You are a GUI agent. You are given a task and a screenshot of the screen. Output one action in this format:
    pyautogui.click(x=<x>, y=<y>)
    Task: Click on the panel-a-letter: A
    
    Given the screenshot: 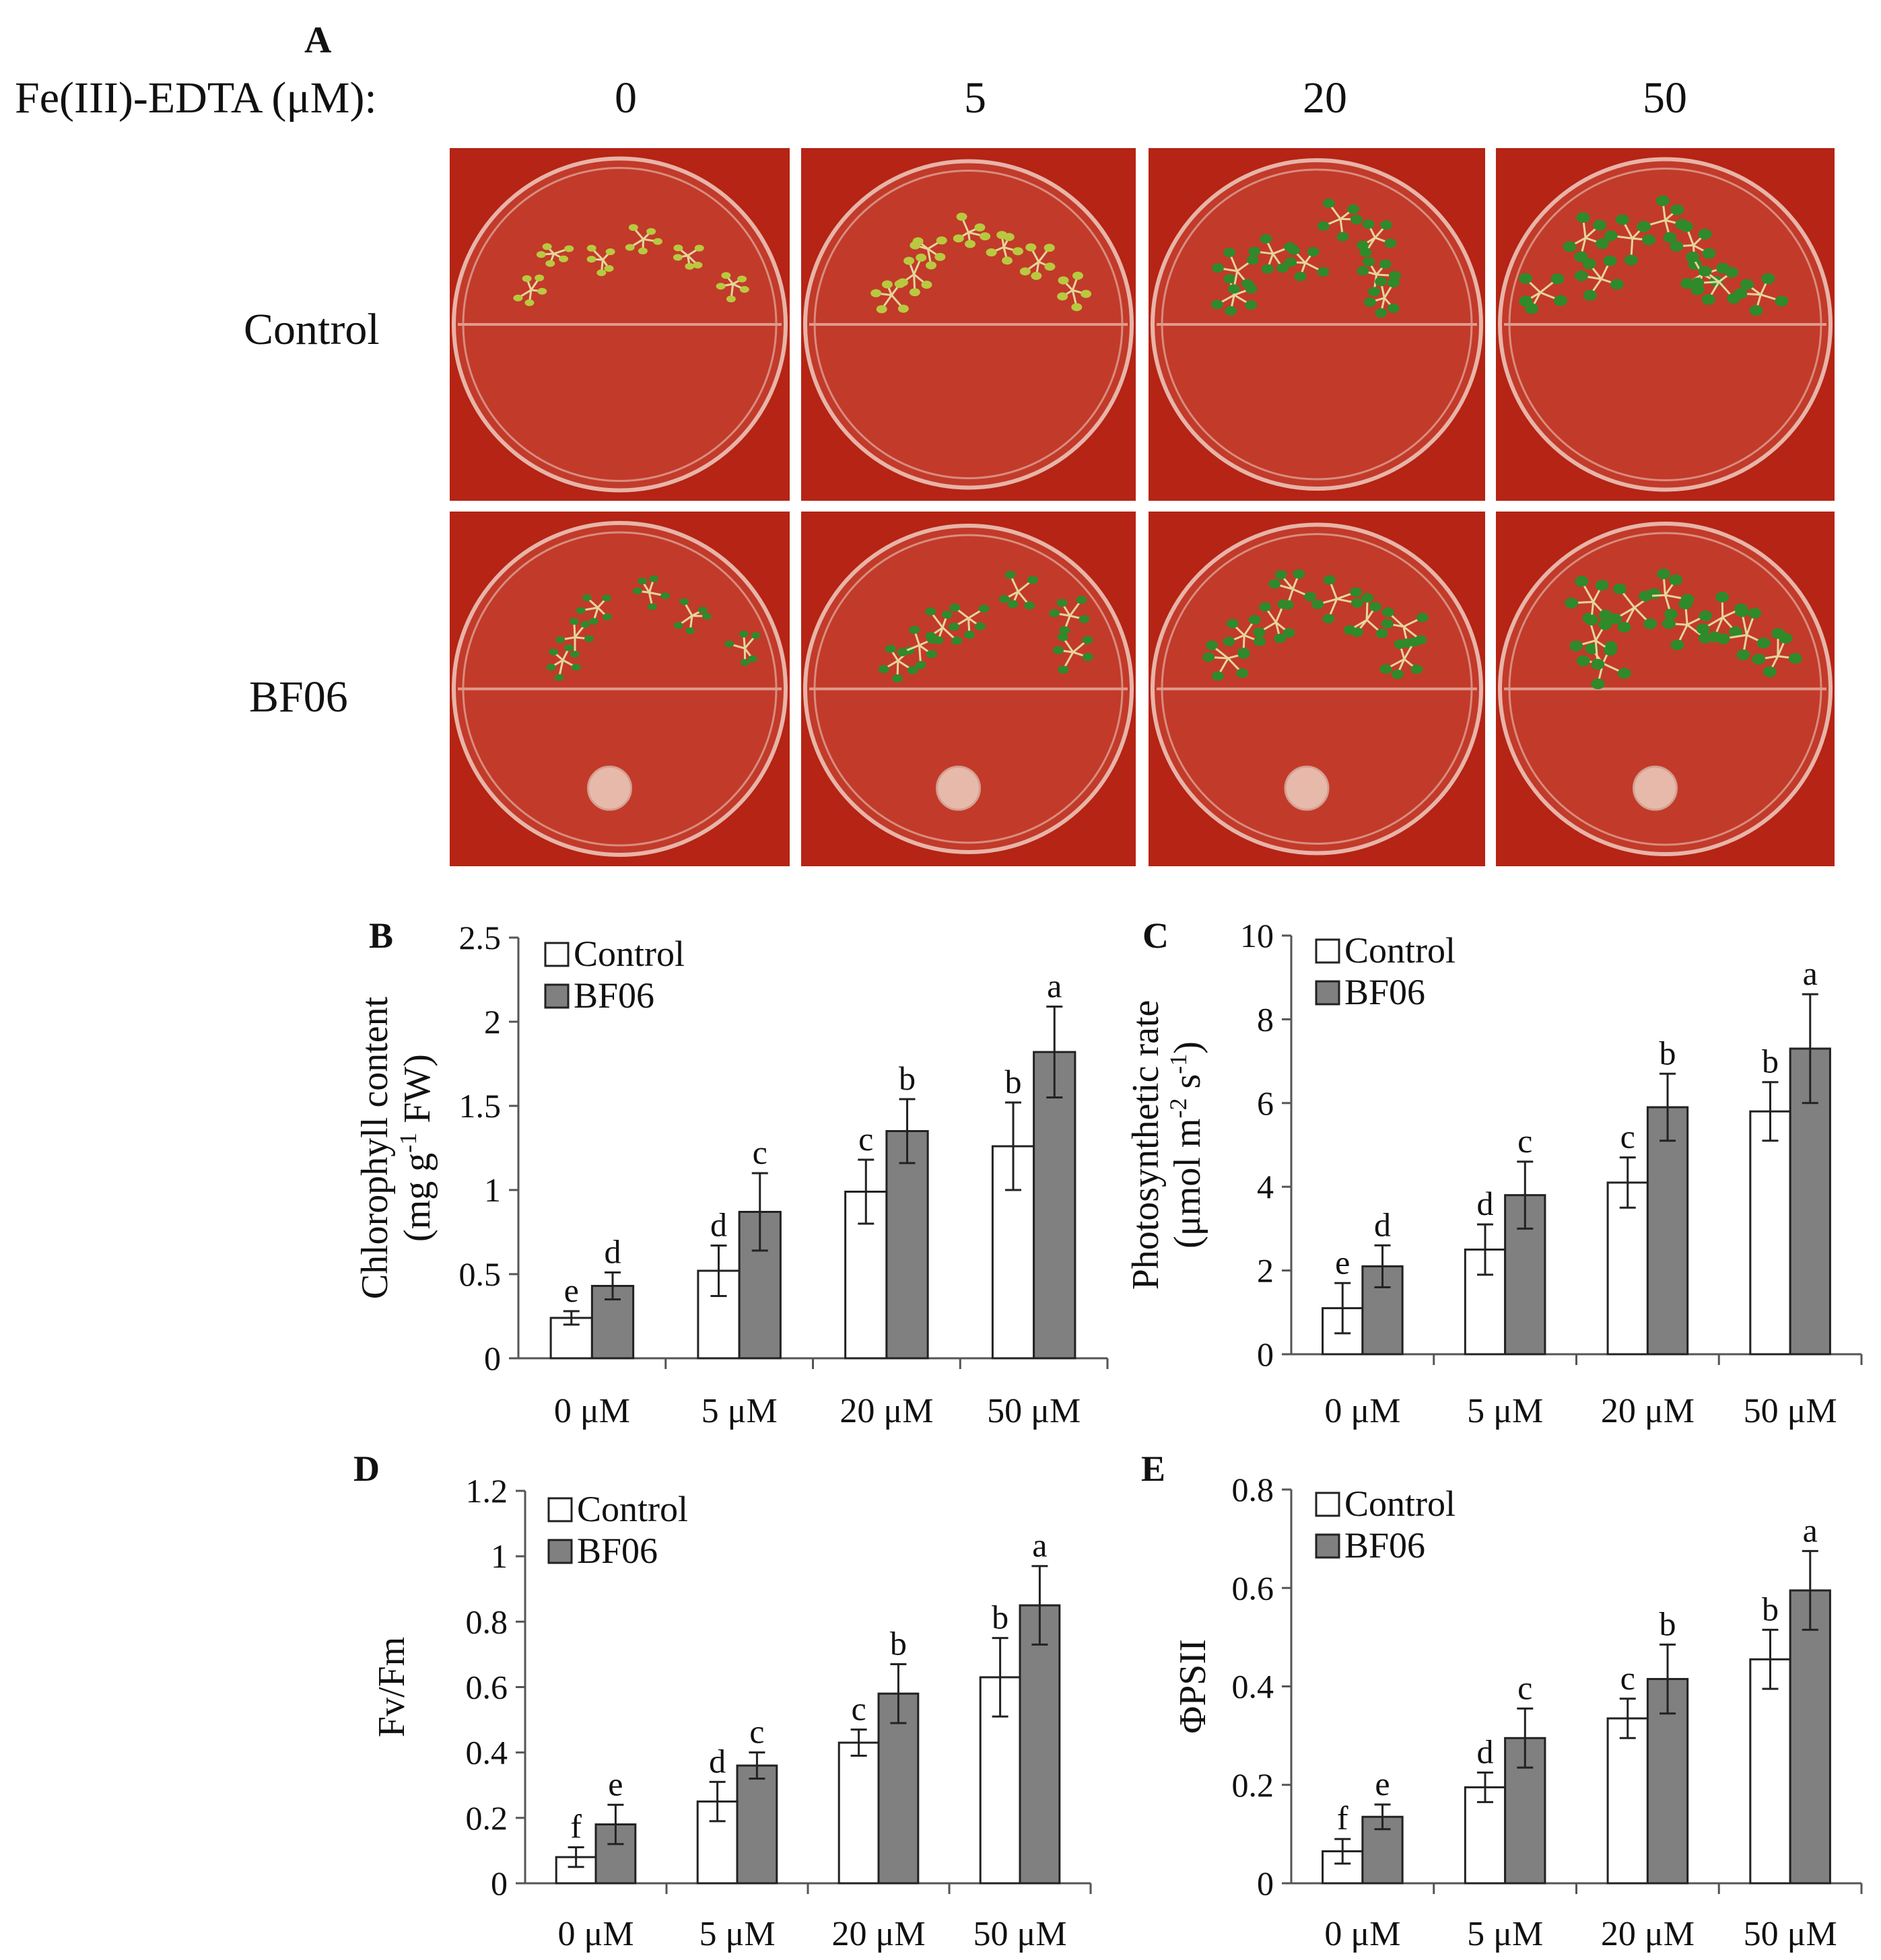 What is the action you would take?
    pyautogui.click(x=318, y=40)
    